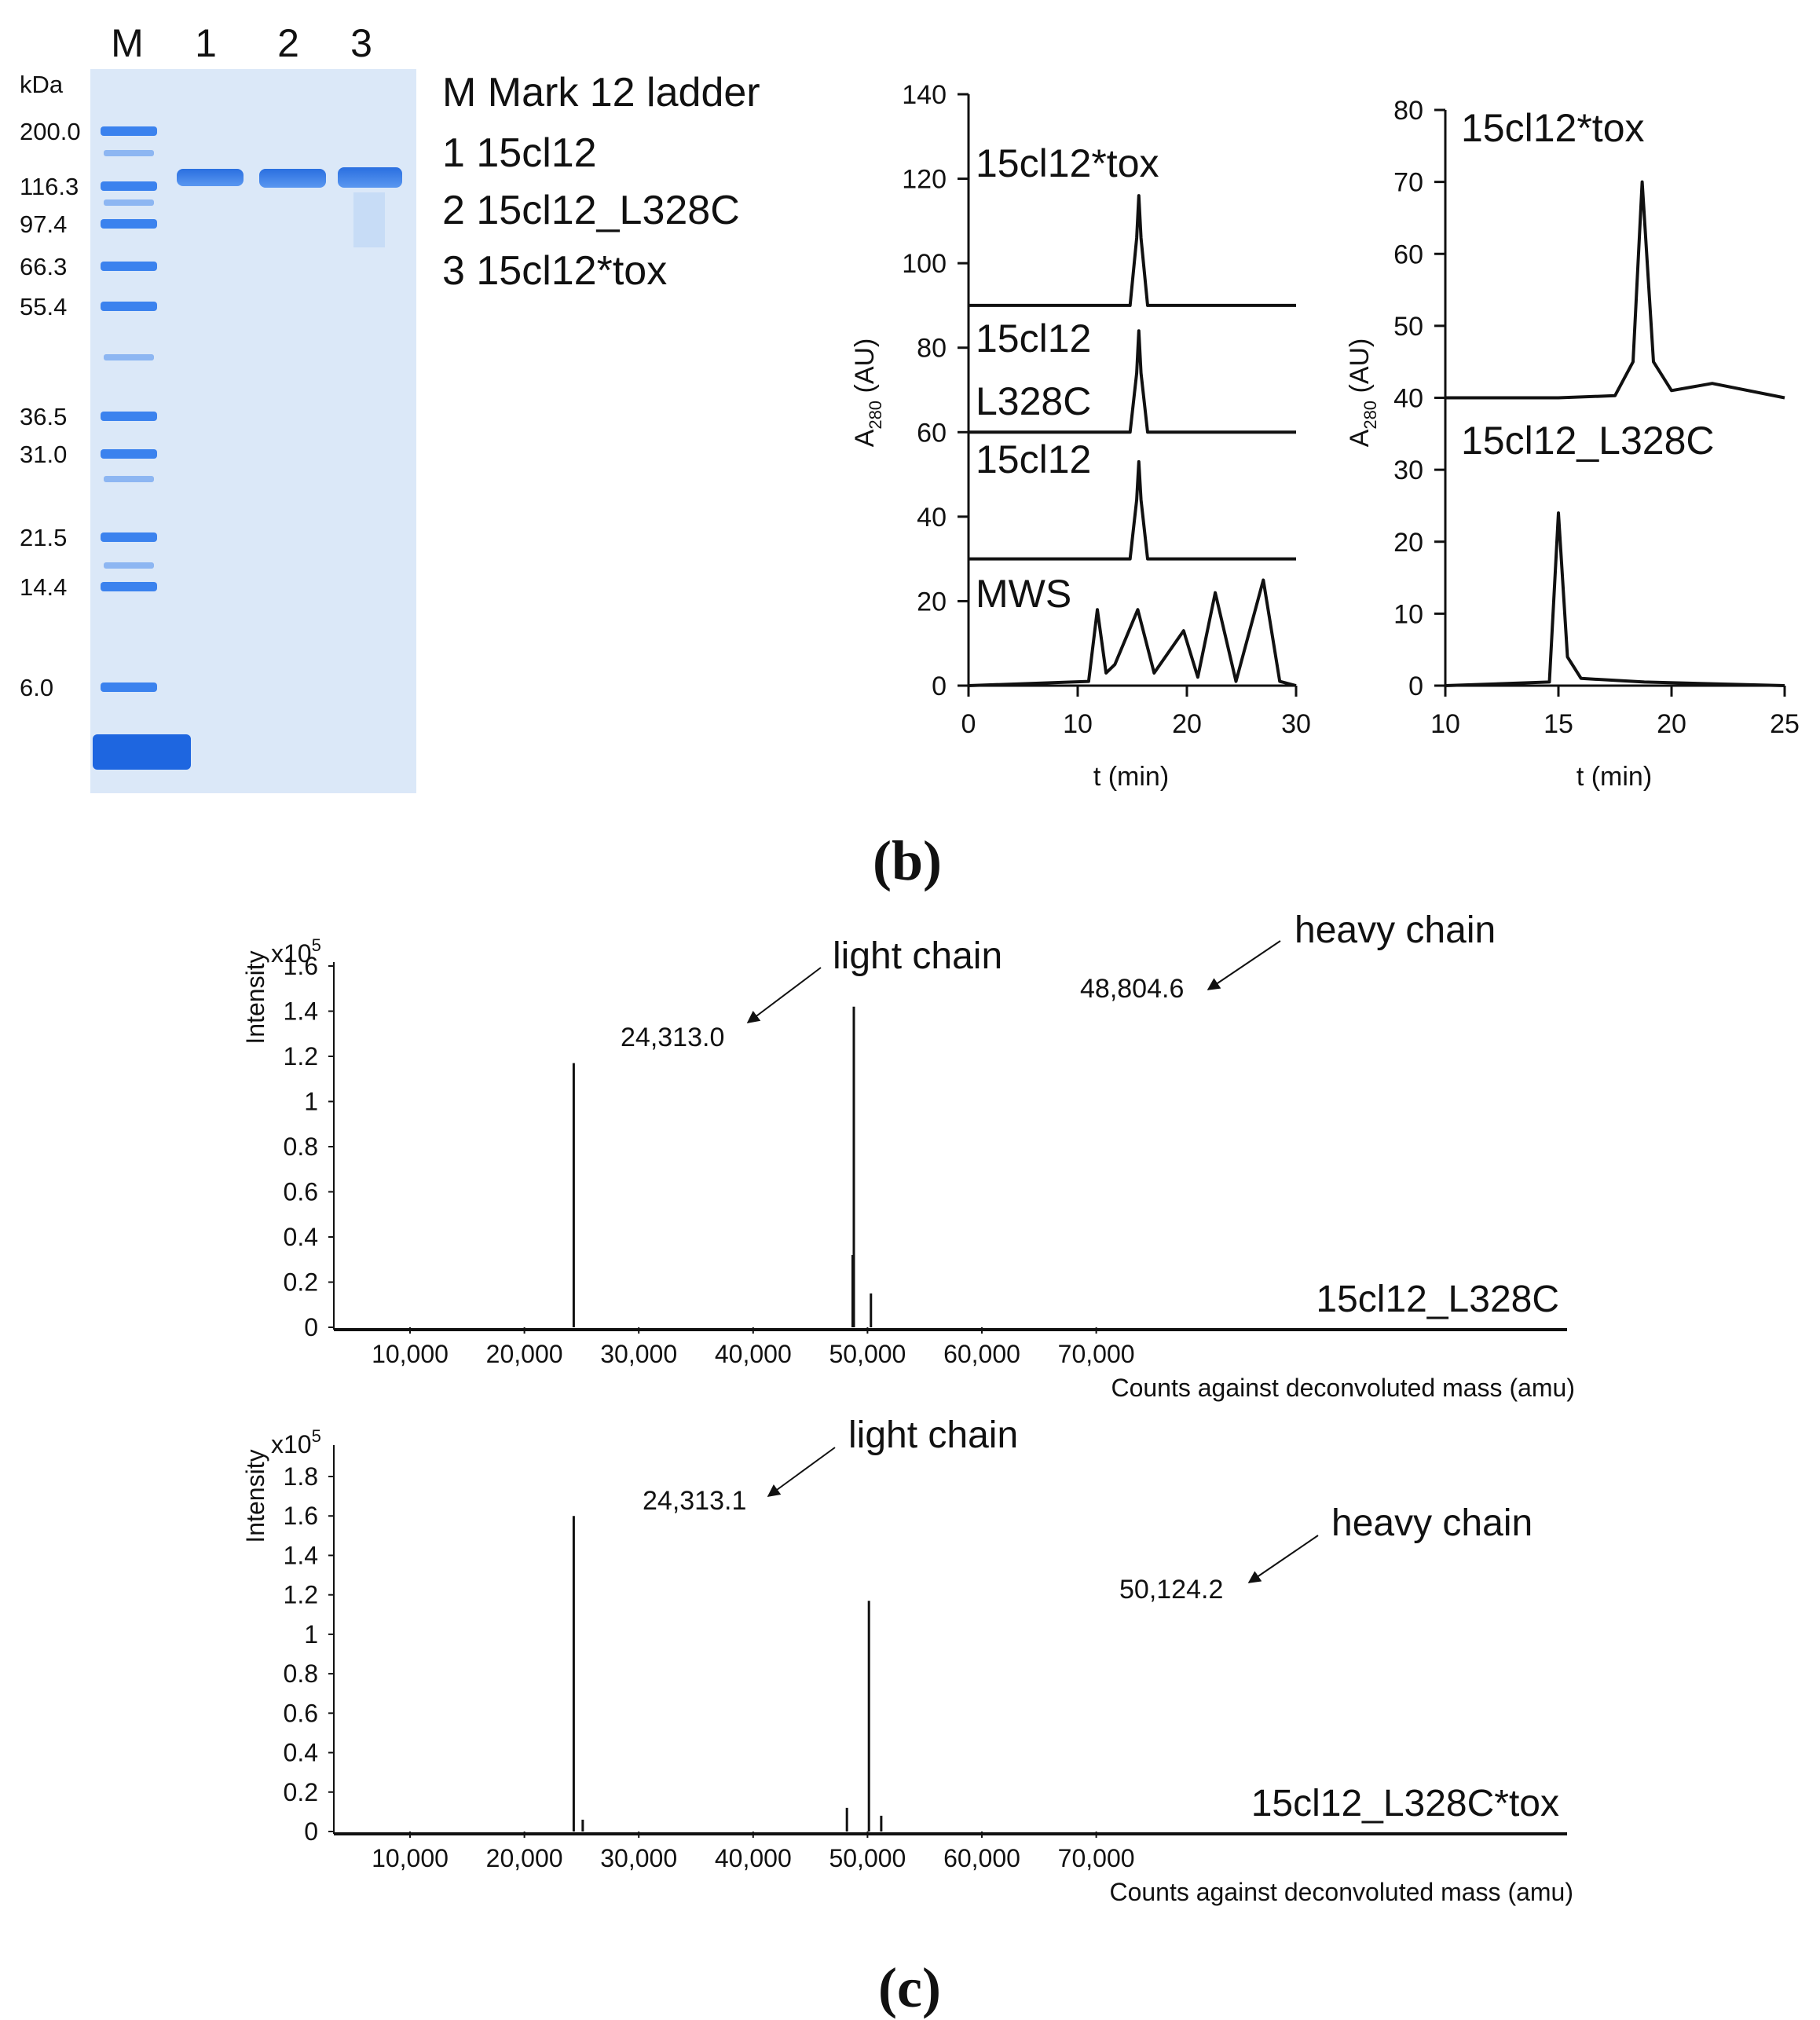 Image resolution: width=1820 pixels, height=2020 pixels. Describe the element at coordinates (968, 724) in the screenshot. I see `x-tick-label: 0` at that location.